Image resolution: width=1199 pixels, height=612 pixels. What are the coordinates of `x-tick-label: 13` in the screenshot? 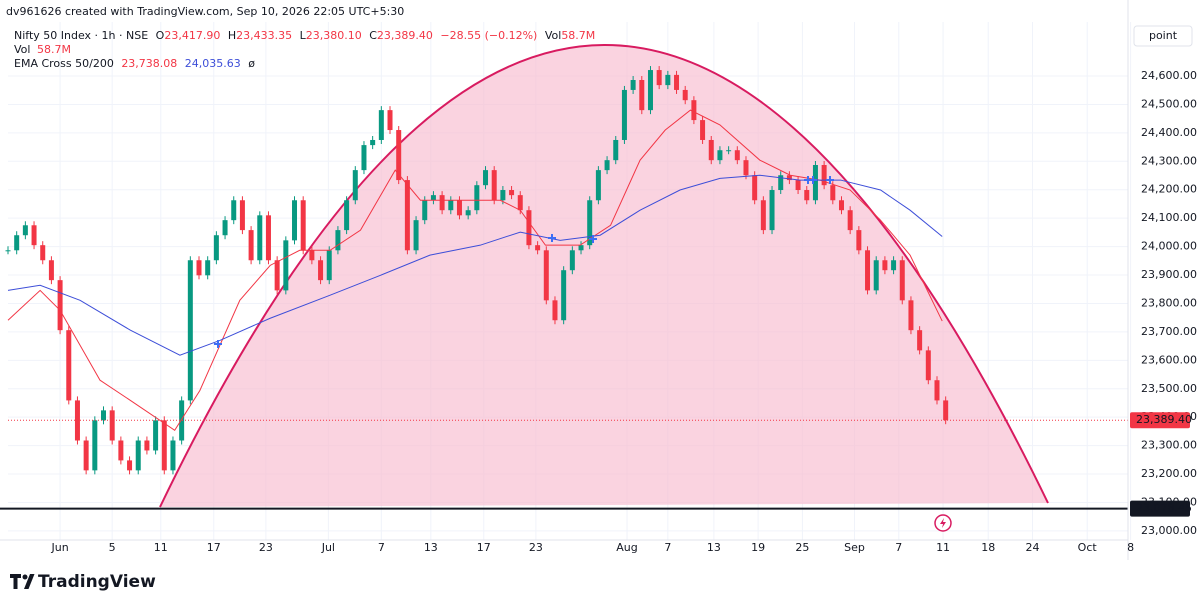 It's located at (431, 547).